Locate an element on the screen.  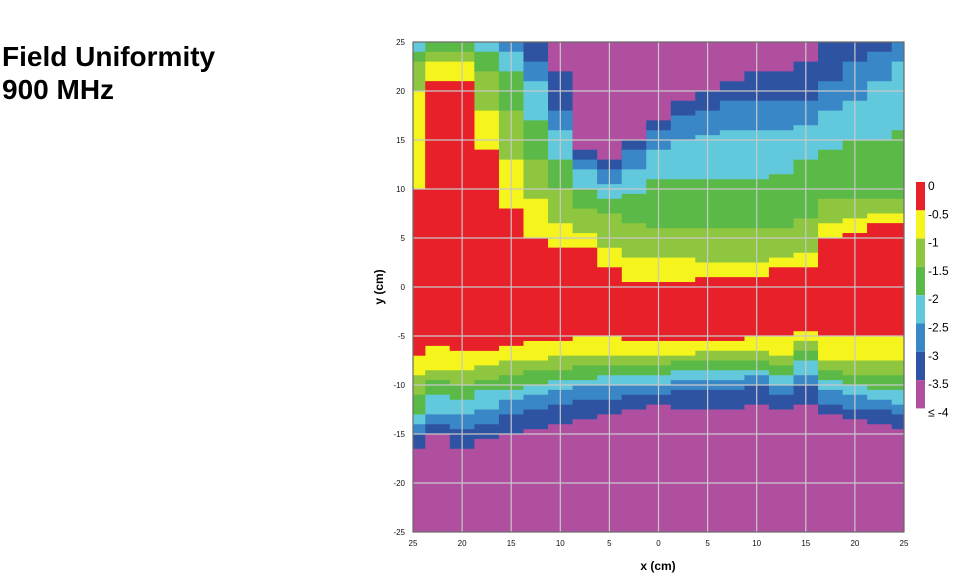
legend-label: -0.5 is located at coordinates (938, 214).